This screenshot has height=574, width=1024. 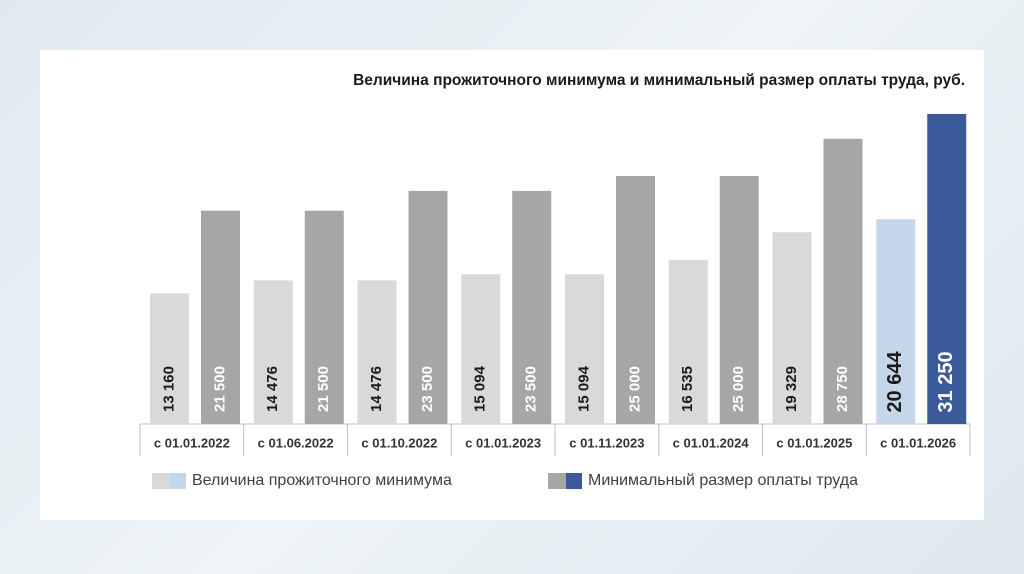 I want to click on x-tick-label: с 01.11.2023, so click(x=606, y=442).